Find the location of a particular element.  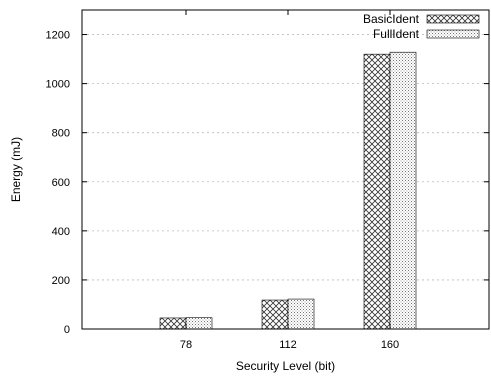

x-tick-label: 160 is located at coordinates (390, 345).